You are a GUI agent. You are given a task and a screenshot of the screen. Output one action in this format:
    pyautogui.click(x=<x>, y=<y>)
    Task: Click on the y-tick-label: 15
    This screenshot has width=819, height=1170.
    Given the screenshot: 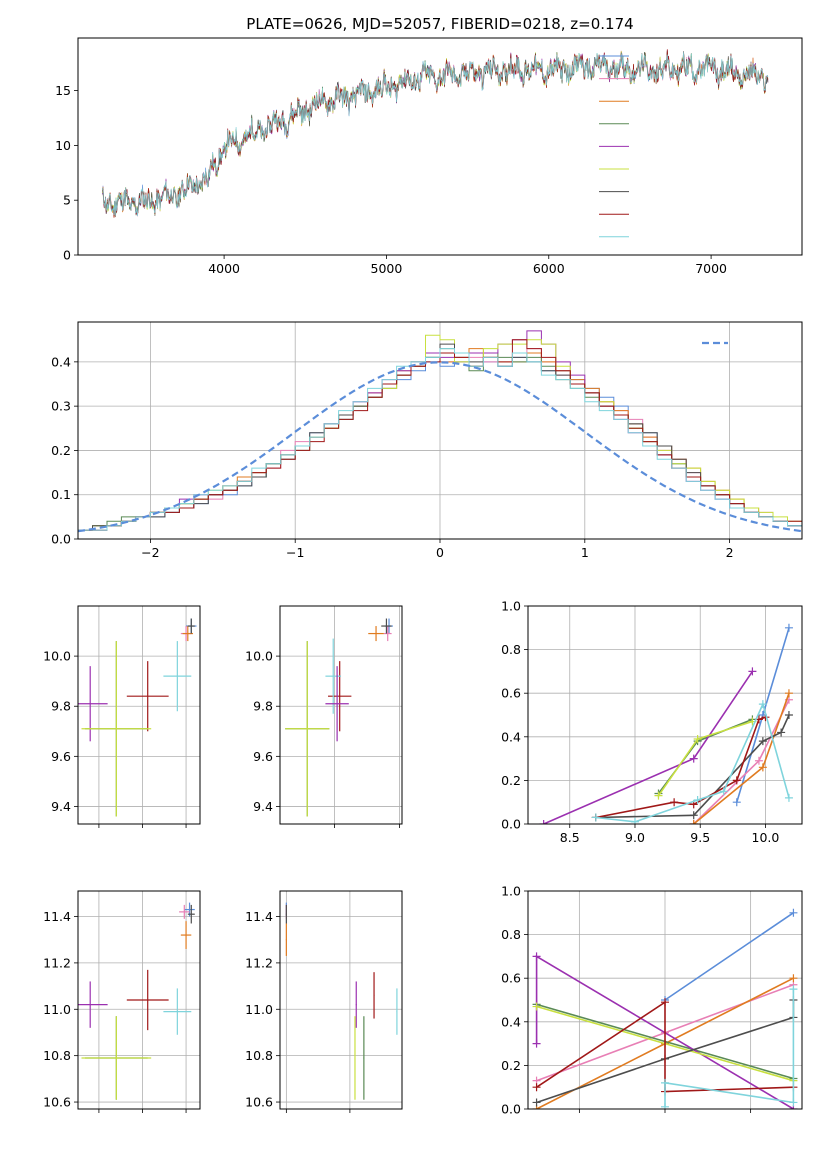 What is the action you would take?
    pyautogui.click(x=63, y=90)
    